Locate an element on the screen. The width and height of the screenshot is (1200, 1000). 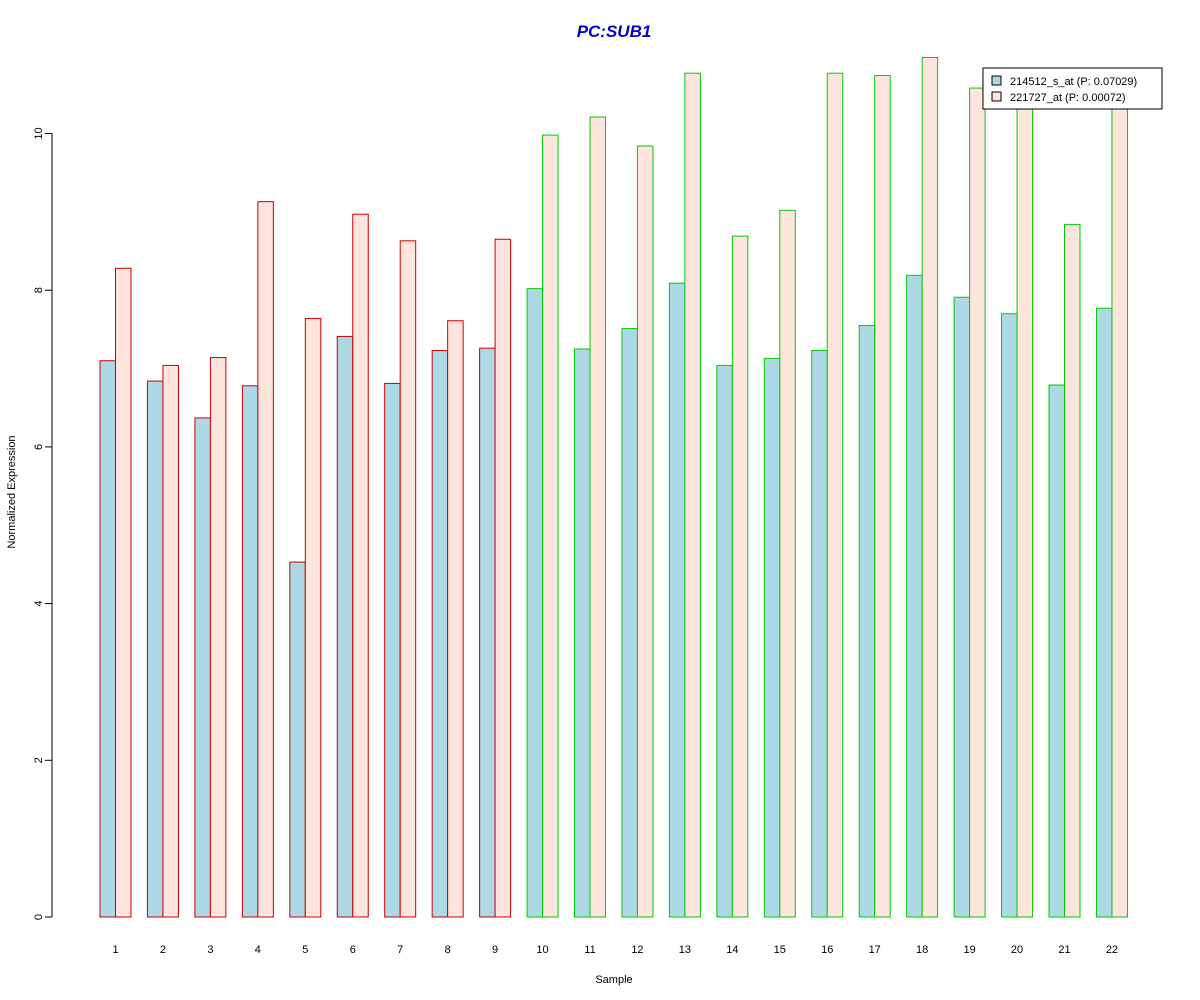
x-tick-label: 15 is located at coordinates (780, 950).